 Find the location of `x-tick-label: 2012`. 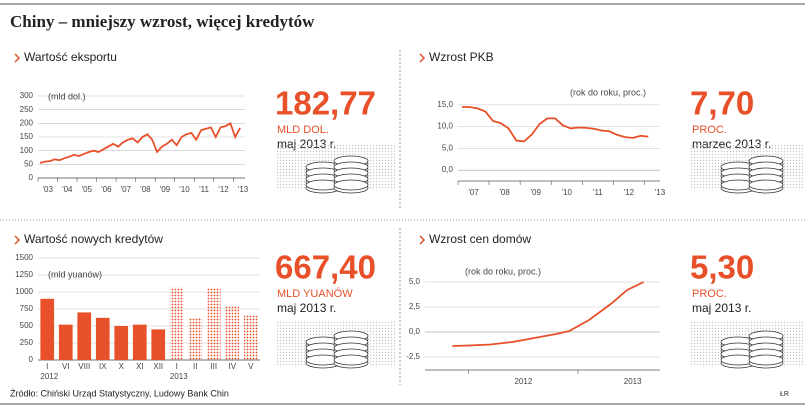

x-tick-label: 2012 is located at coordinates (523, 381).